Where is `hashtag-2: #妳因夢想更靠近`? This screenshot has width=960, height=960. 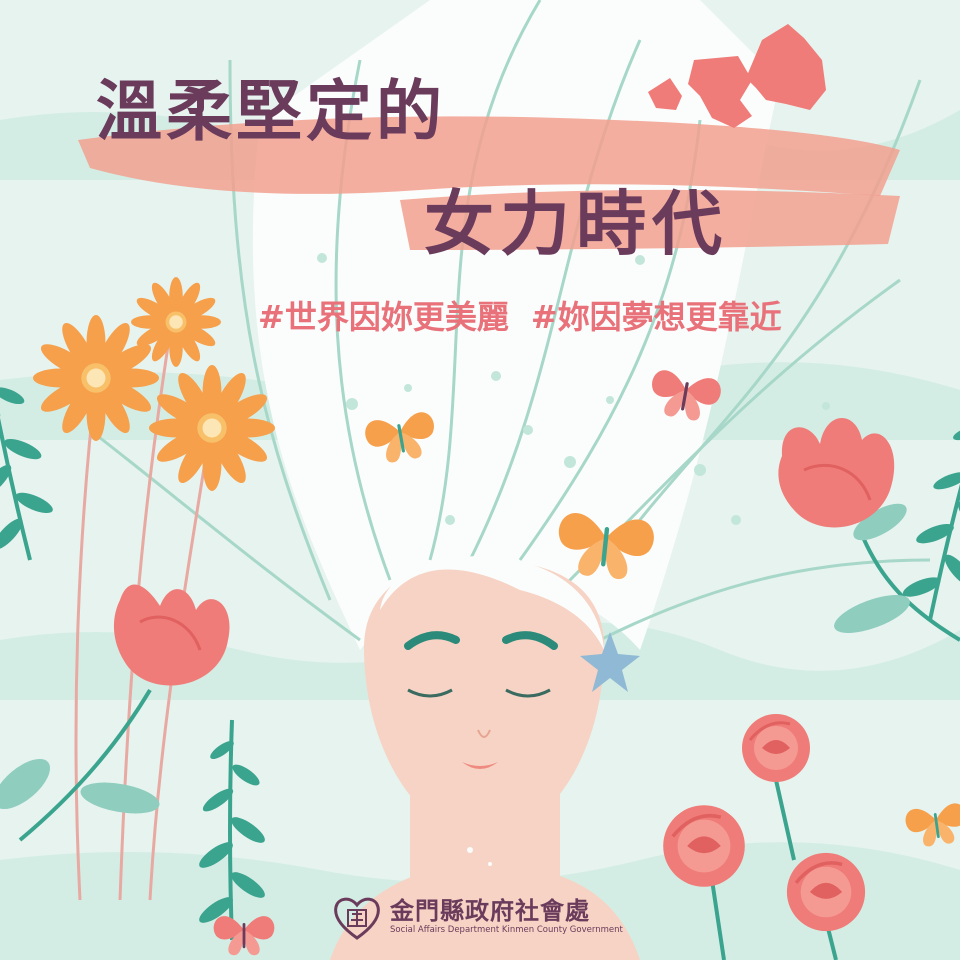 hashtag-2: #妳因夢想更靠近 is located at coordinates (656, 317).